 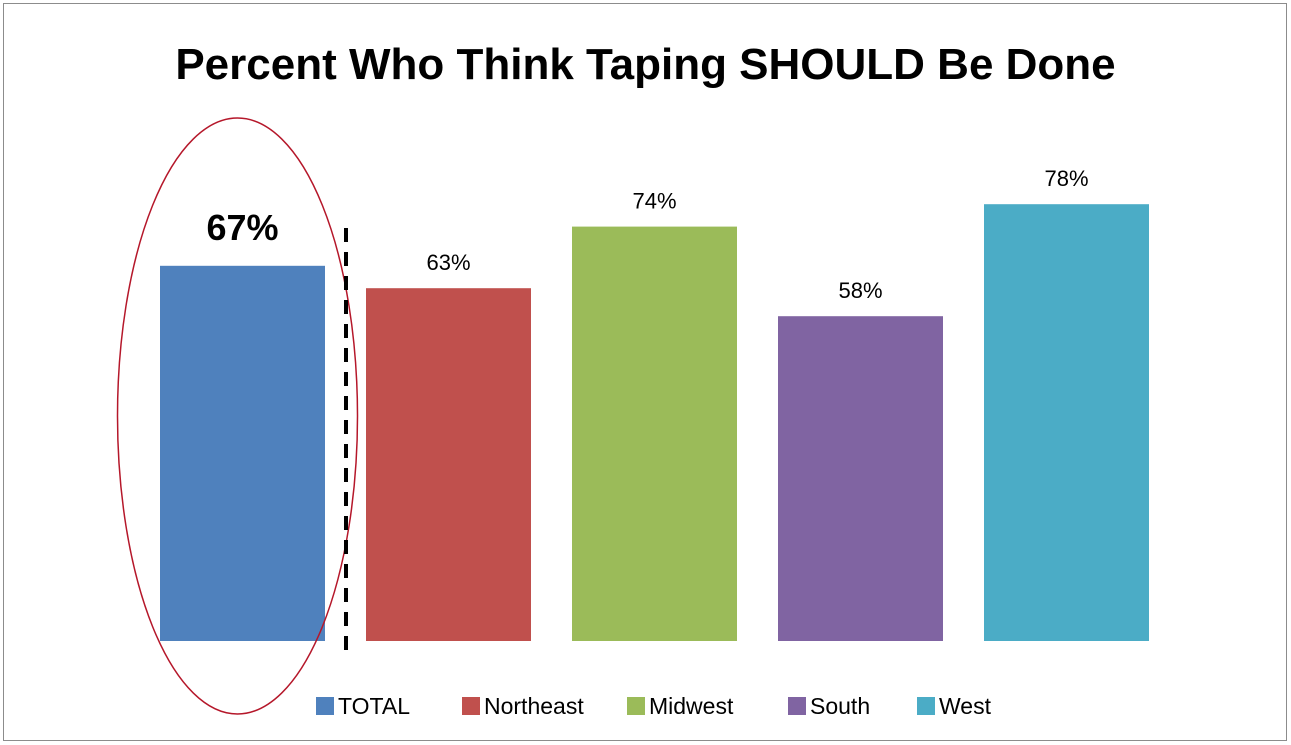 I want to click on legend-label-west: West, so click(x=965, y=706).